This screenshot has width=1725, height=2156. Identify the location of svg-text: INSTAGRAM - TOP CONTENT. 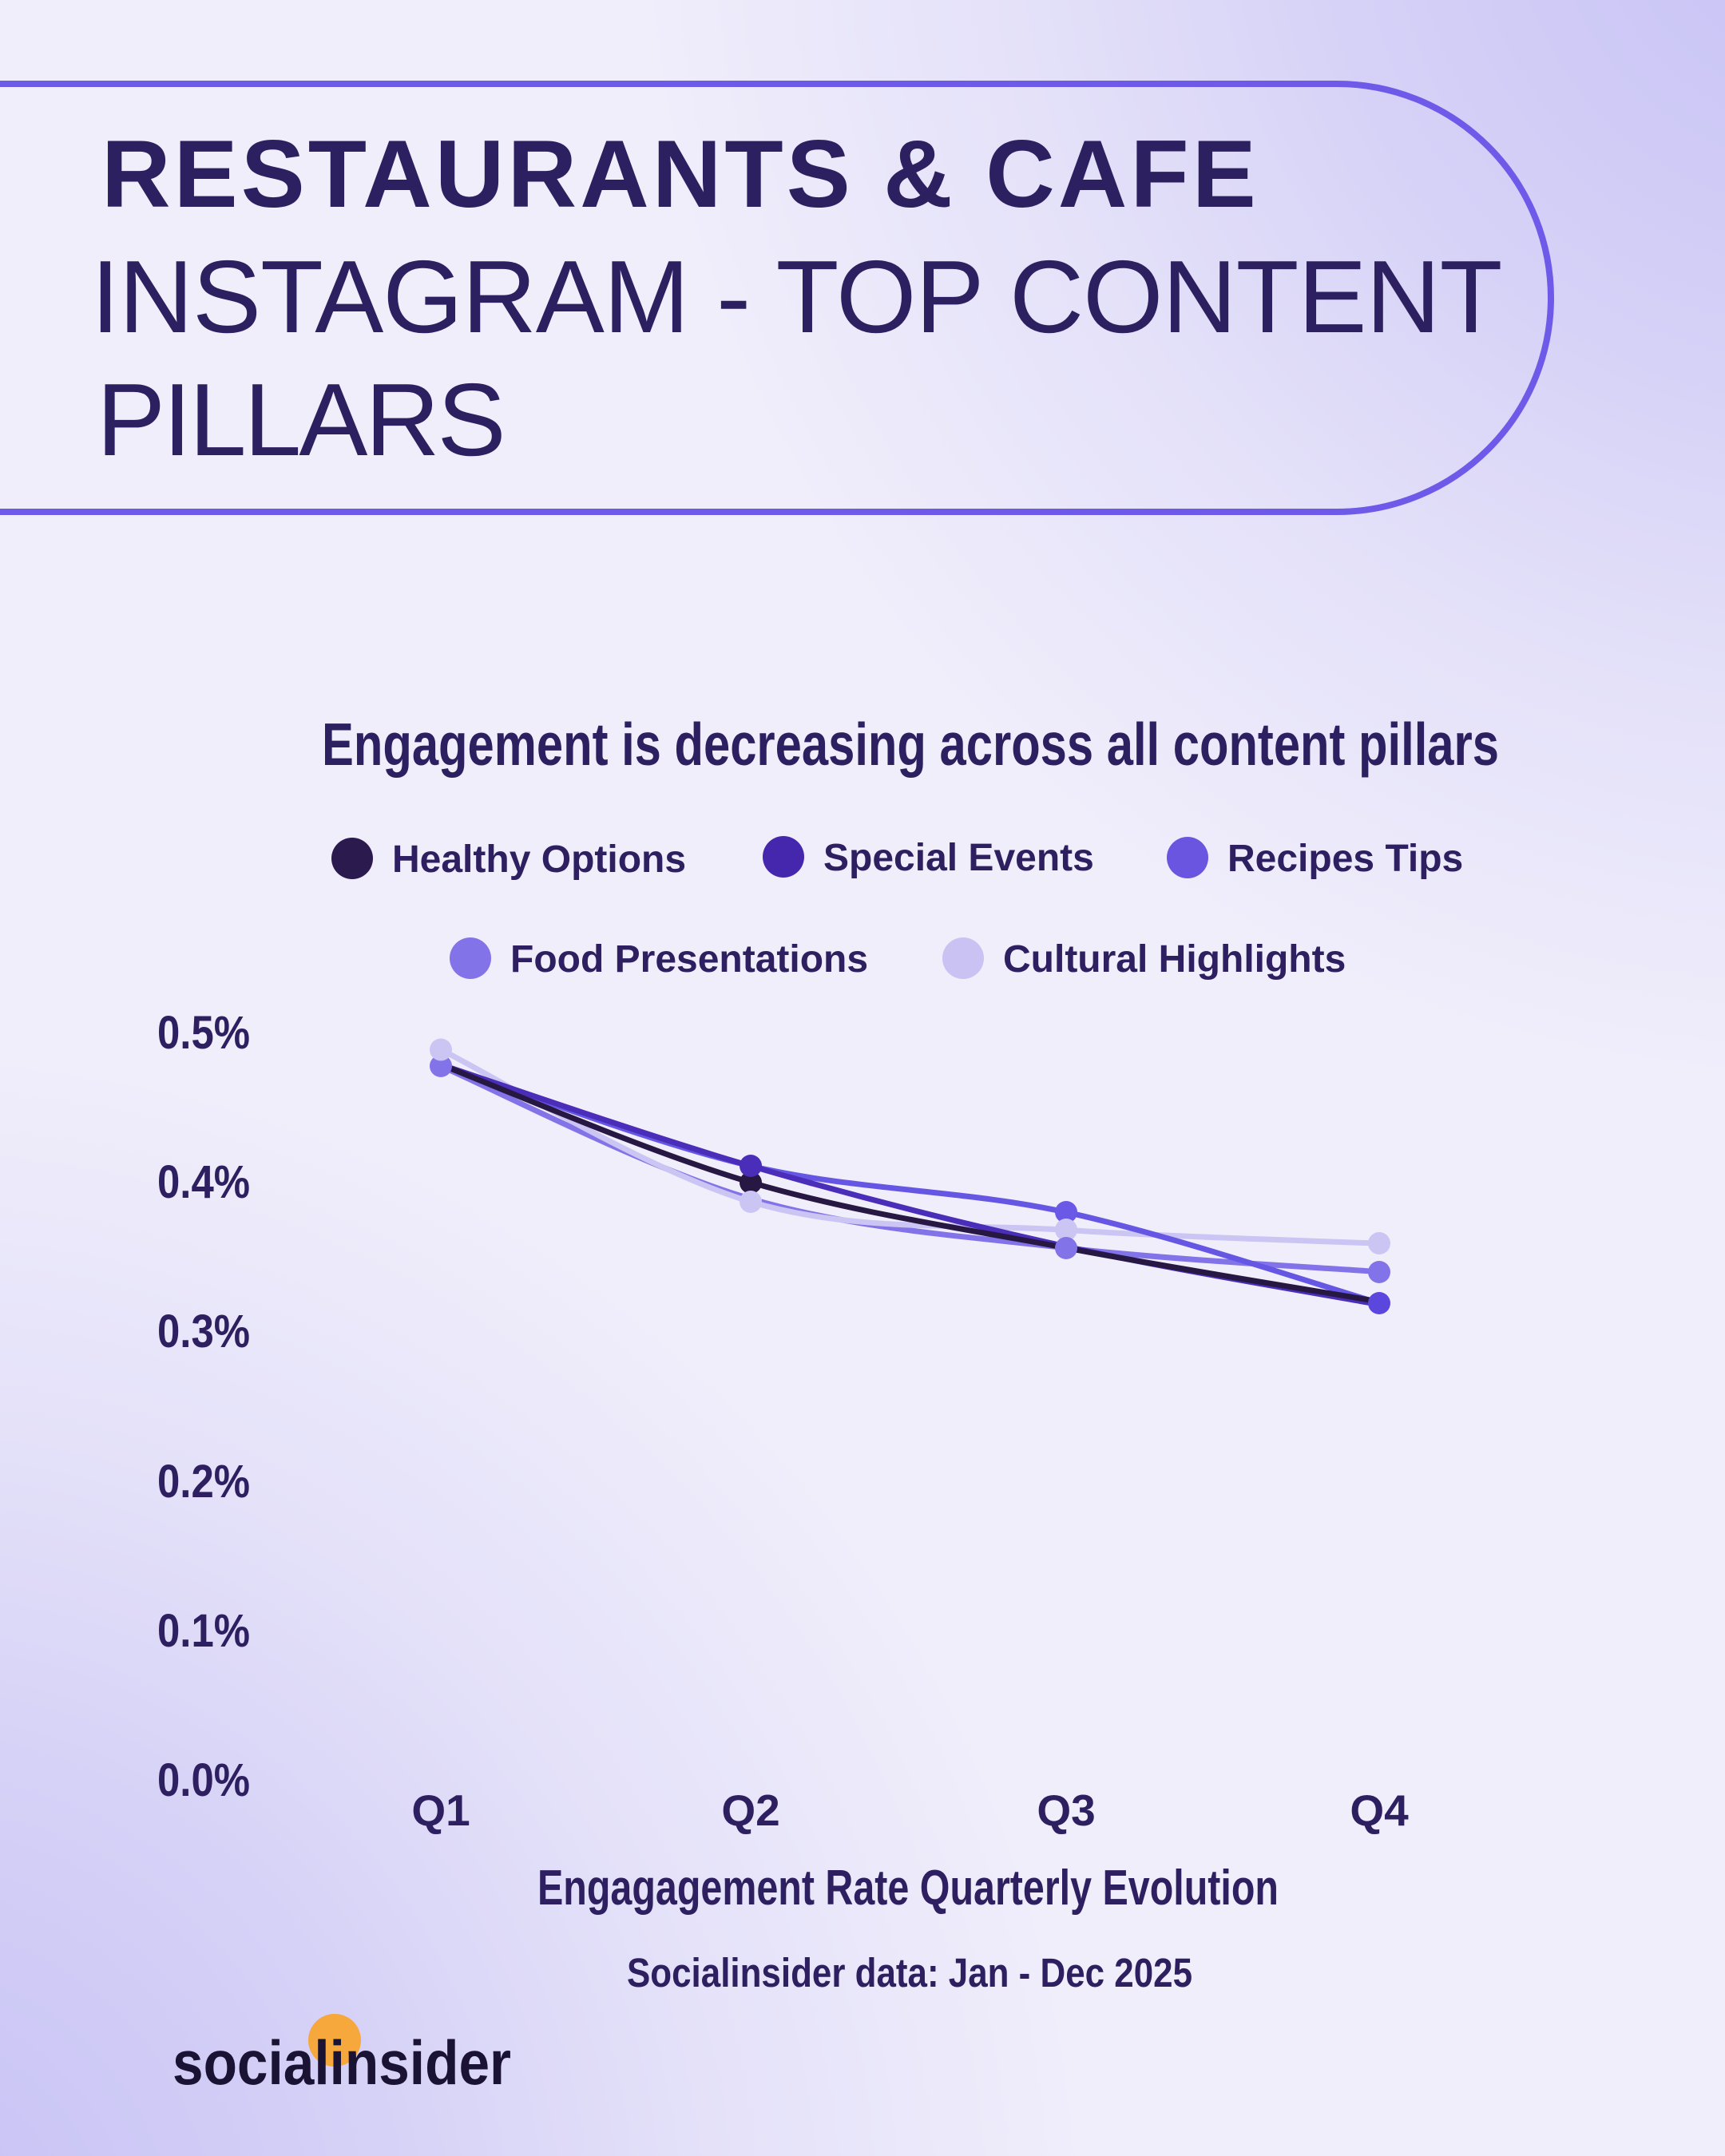
(796, 297).